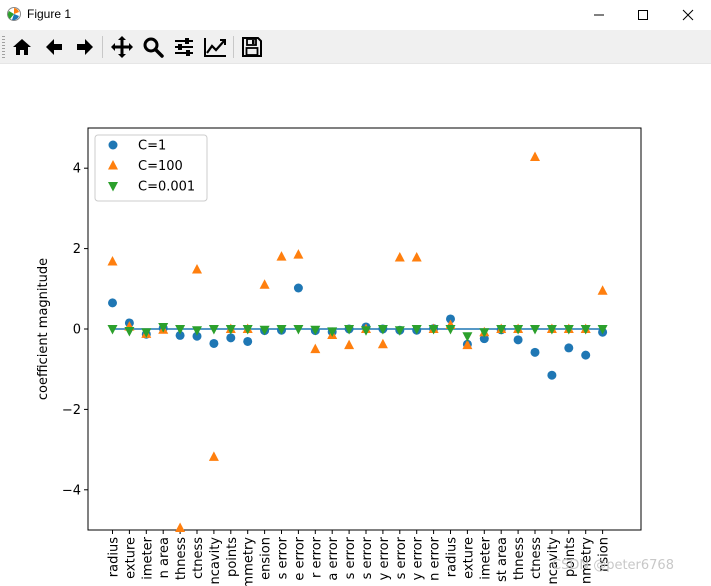  I want to click on maximize-button, so click(643, 15).